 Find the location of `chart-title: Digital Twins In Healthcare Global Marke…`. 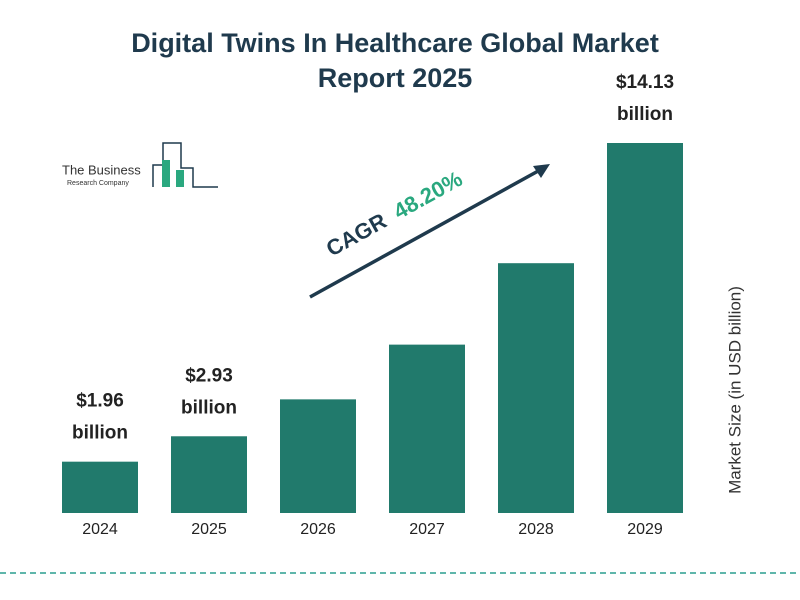

chart-title: Digital Twins In Healthcare Global Marke… is located at coordinates (395, 60).